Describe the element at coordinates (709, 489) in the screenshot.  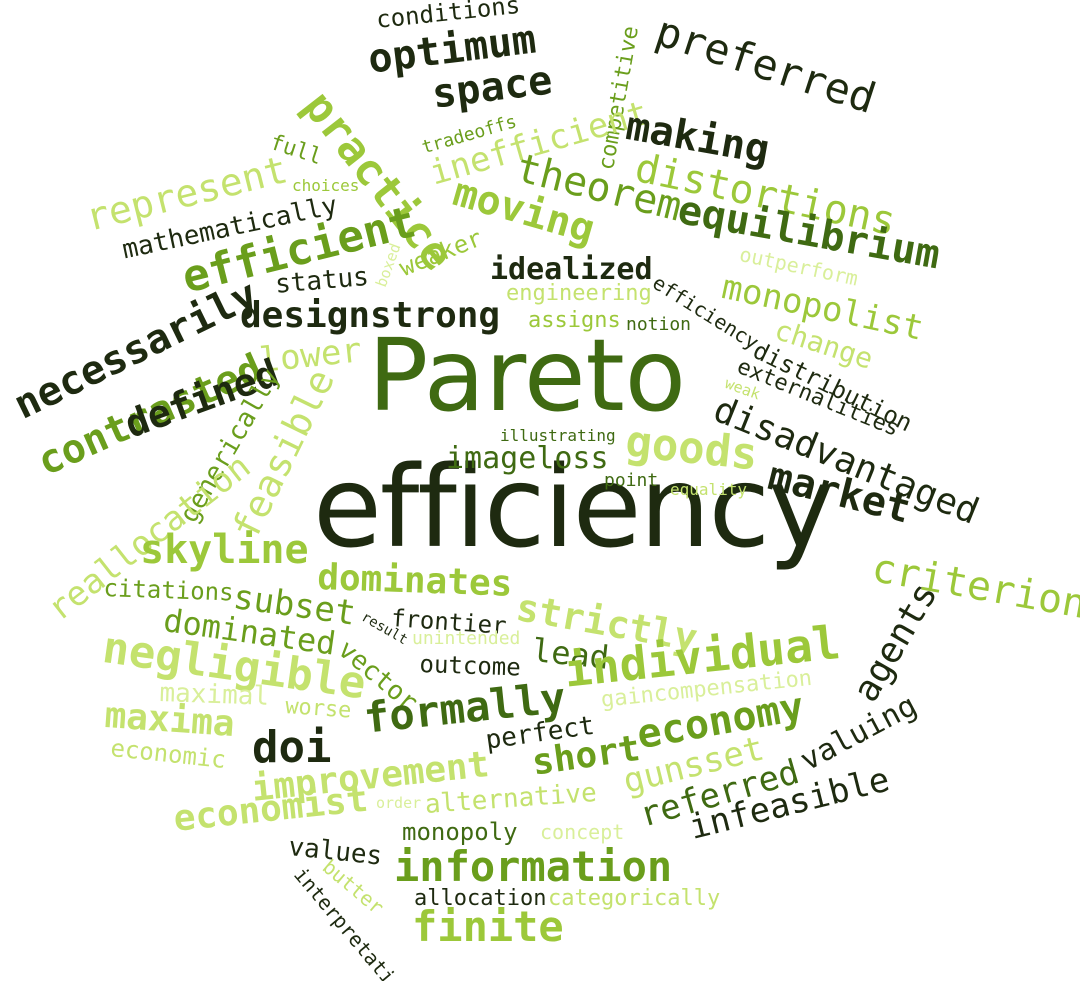
I see `word-equality: equality` at that location.